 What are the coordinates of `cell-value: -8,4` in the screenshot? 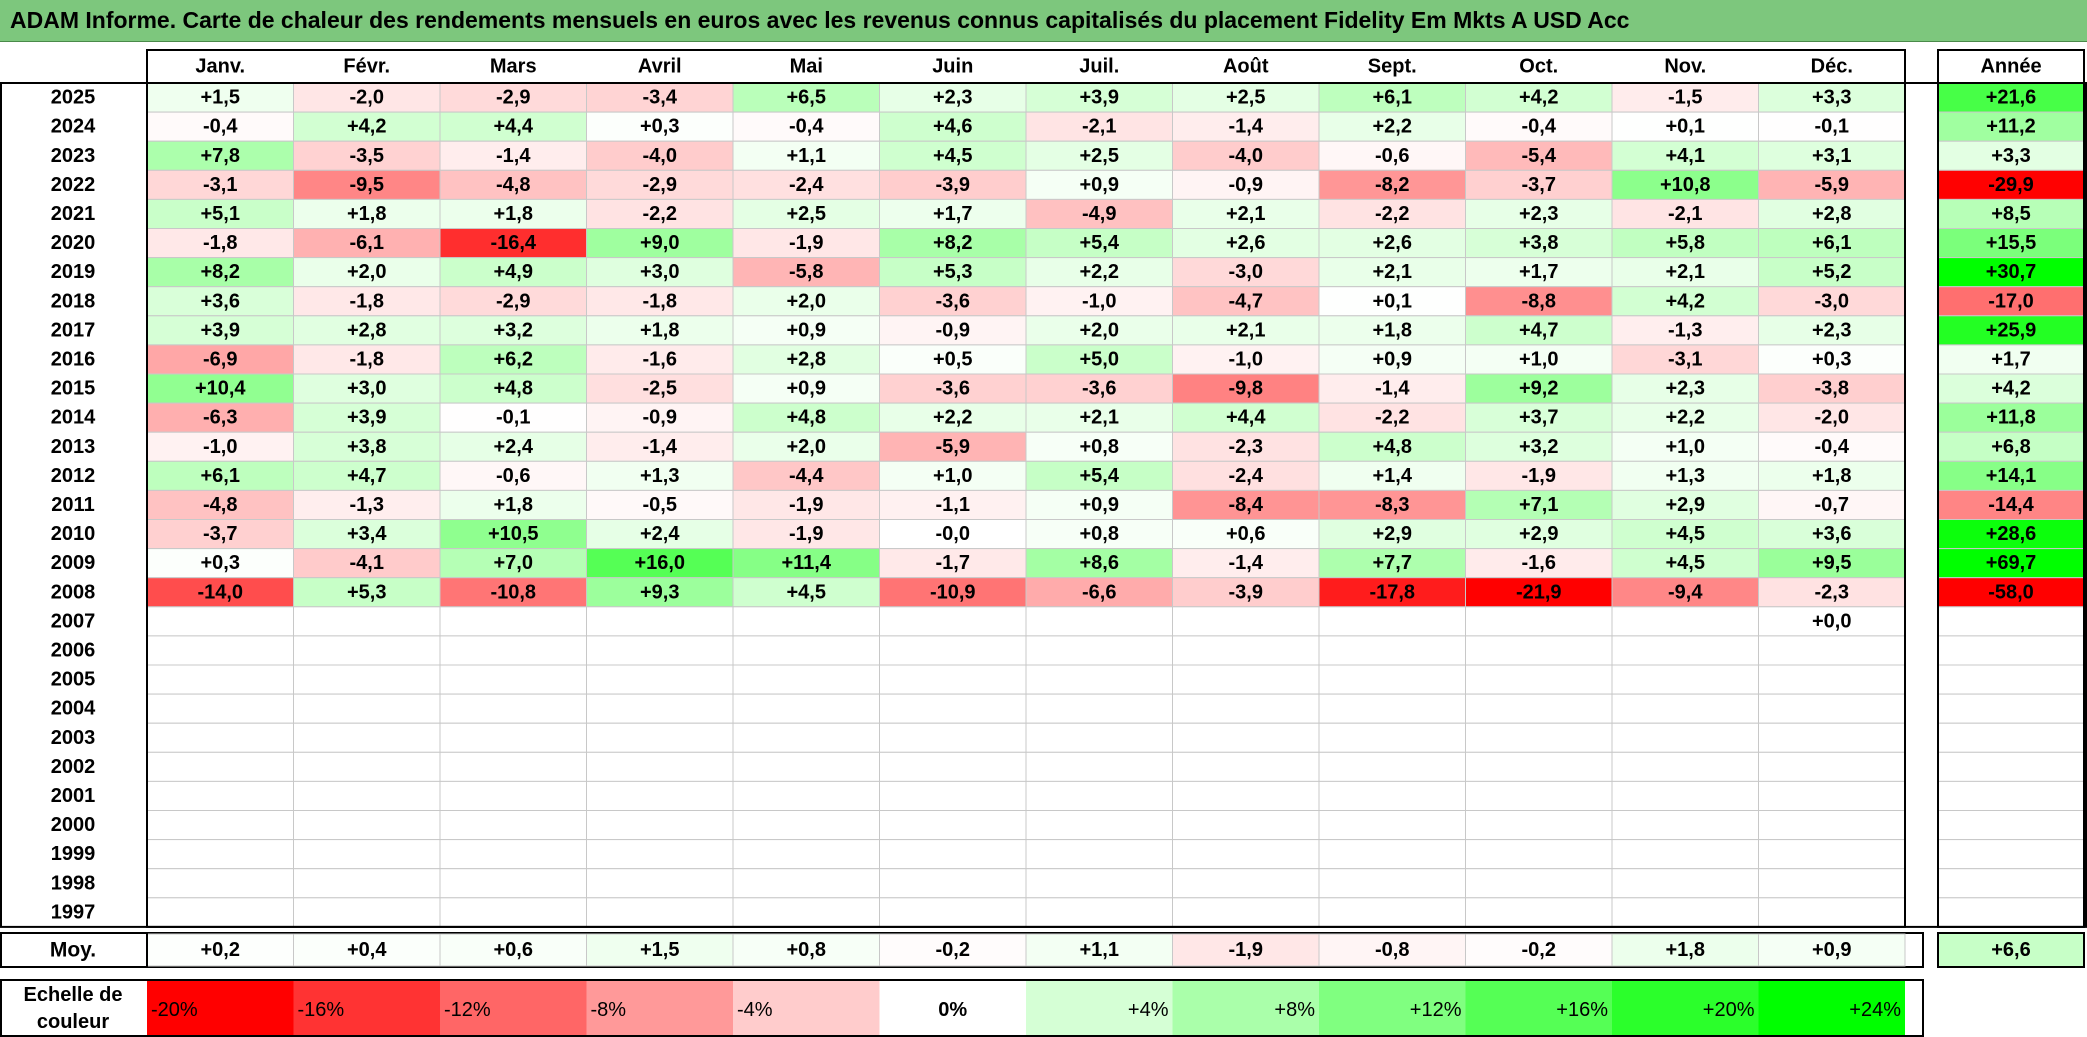 It's located at (1246, 505).